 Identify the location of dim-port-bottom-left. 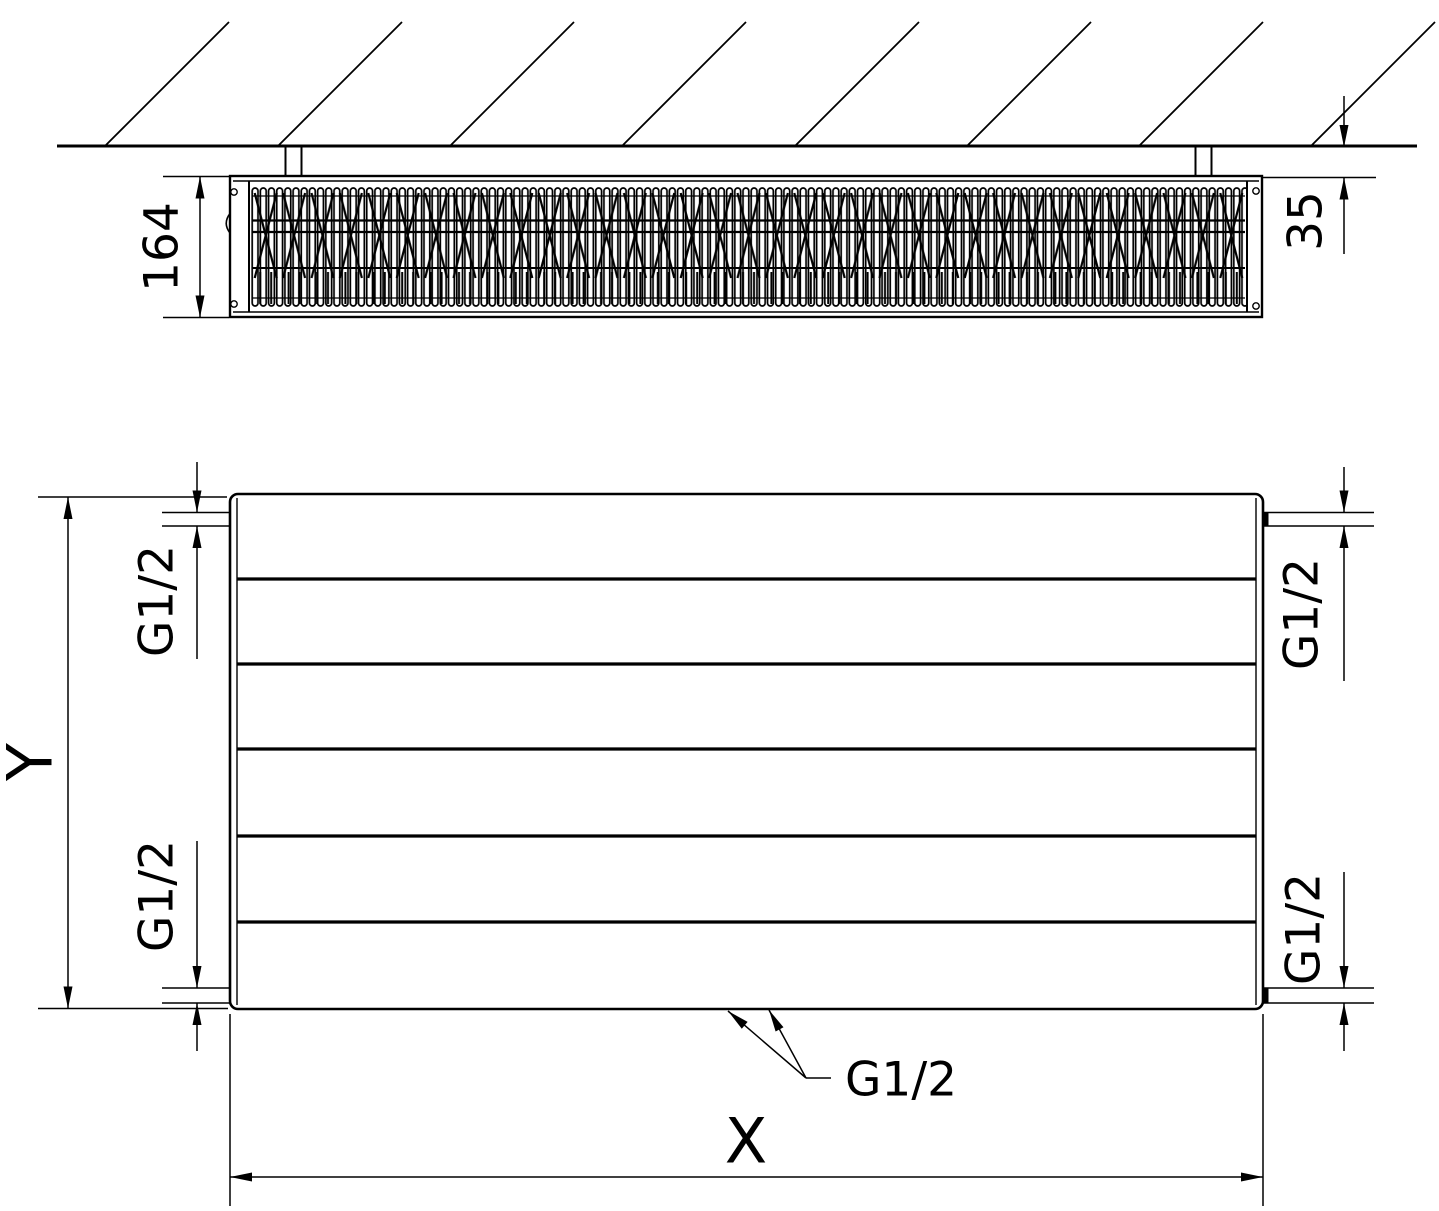
(197, 946).